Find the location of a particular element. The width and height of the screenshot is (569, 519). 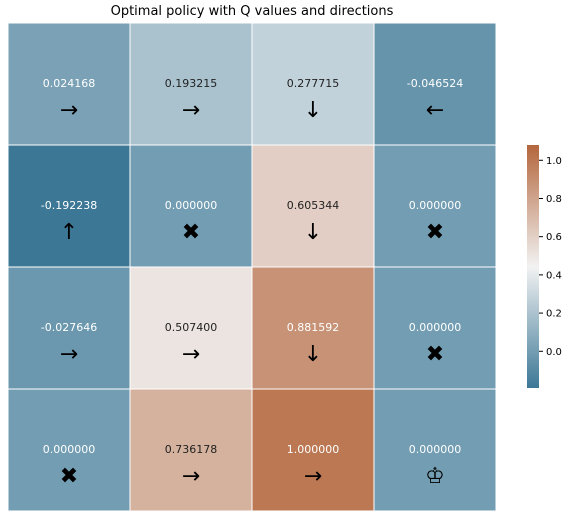

cell-value-label-r1-c1: 0.000000 is located at coordinates (191, 205).